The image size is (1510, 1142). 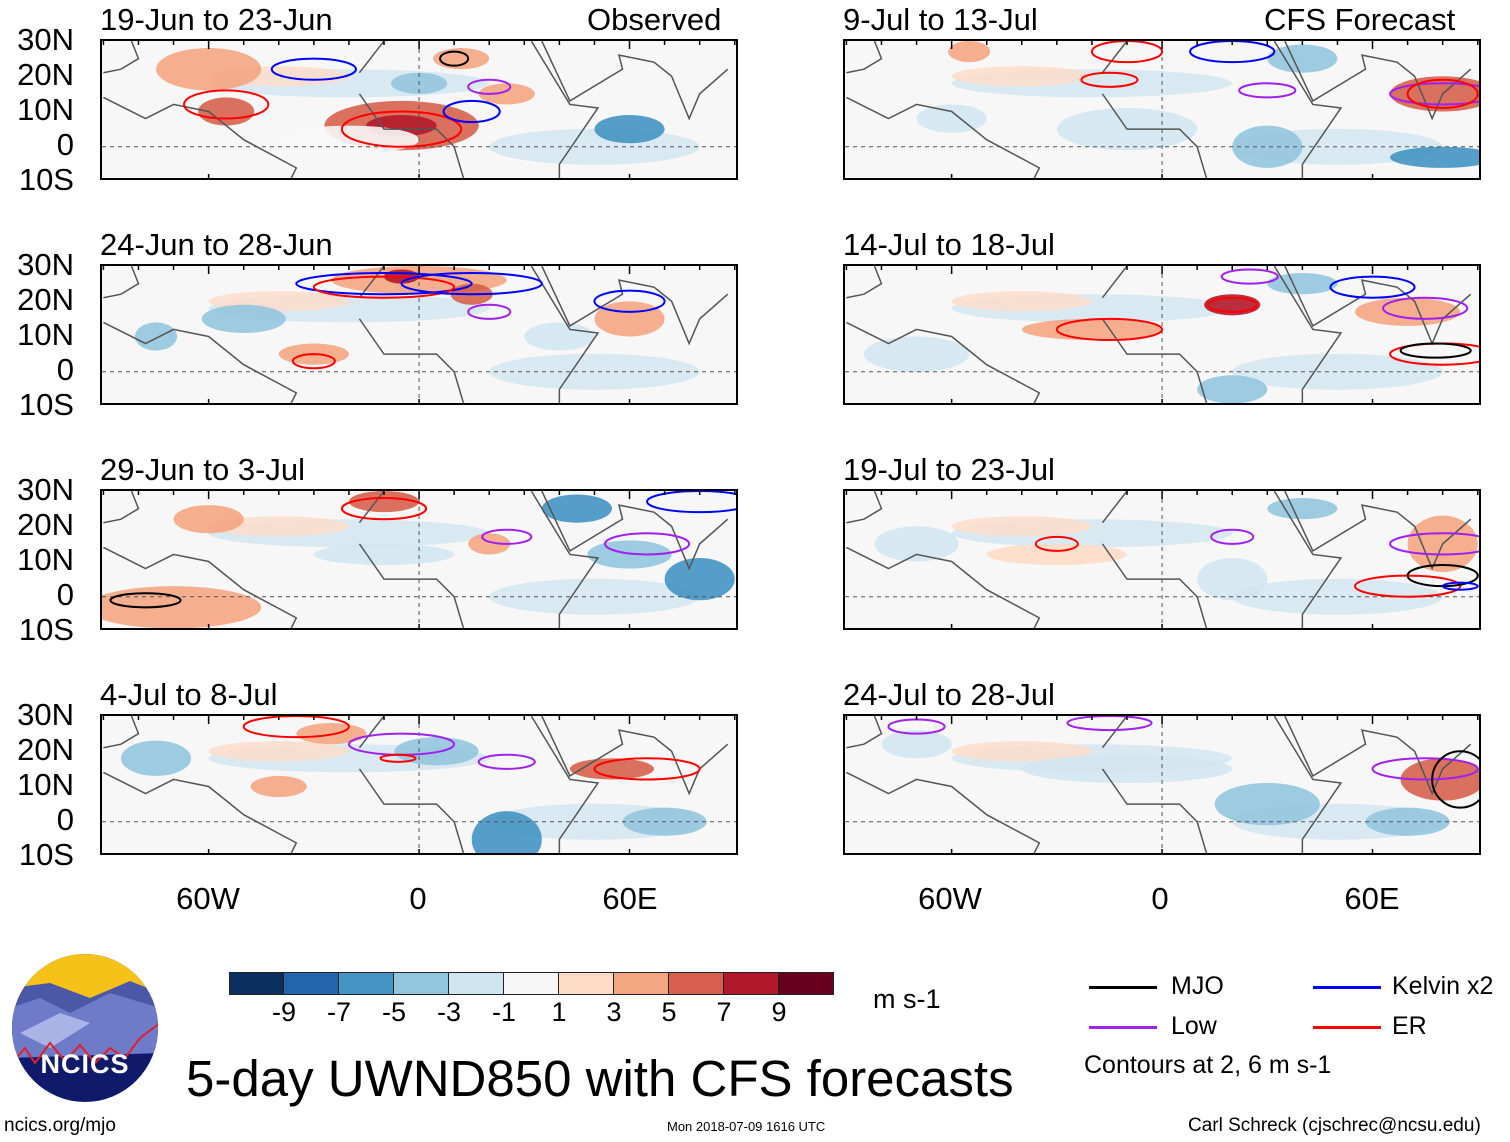 I want to click on colorbar-tick: -1, so click(x=503, y=1012).